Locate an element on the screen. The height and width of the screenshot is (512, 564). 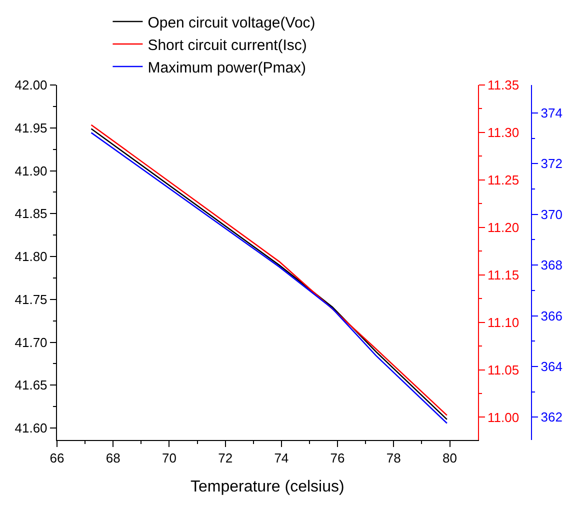
y2-tick-label: 11.15 is located at coordinates (504, 274).